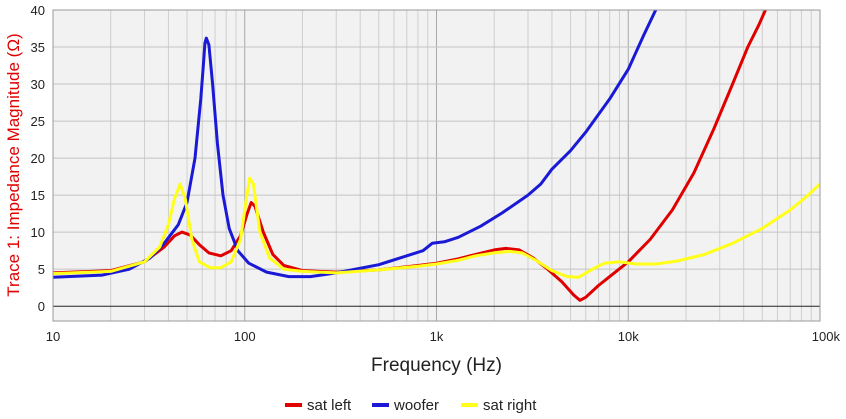 The image size is (846, 419). What do you see at coordinates (510, 405) in the screenshot?
I see `legend-label: sat right` at bounding box center [510, 405].